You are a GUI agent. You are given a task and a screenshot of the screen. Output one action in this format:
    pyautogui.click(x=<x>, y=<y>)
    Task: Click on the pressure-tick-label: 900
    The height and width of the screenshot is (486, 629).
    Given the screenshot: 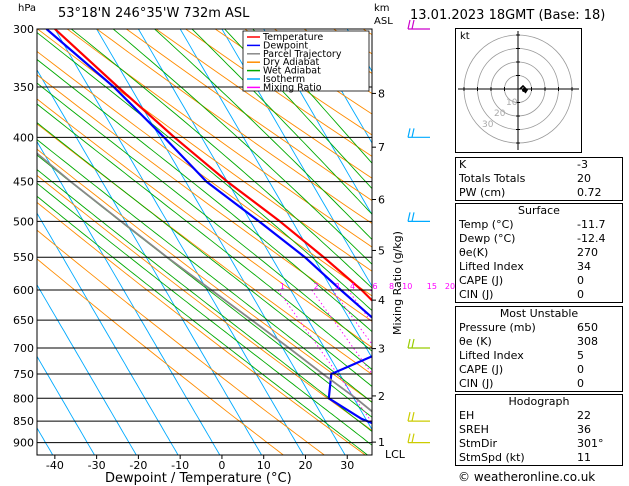 What is the action you would take?
    pyautogui.click(x=23, y=443)
    